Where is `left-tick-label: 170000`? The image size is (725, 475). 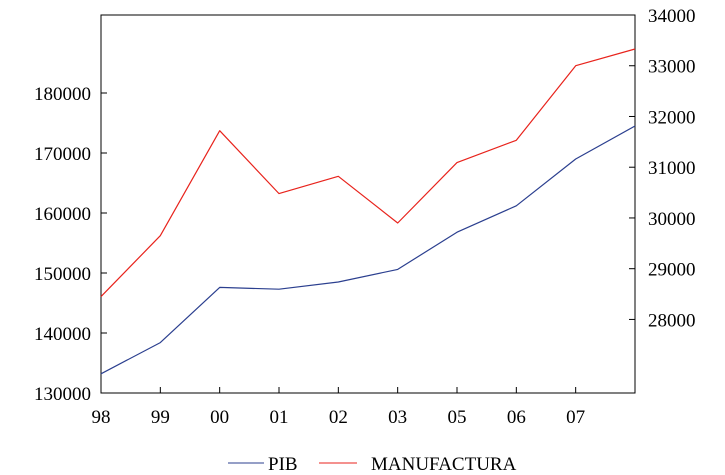 left-tick-label: 170000 is located at coordinates (62, 154).